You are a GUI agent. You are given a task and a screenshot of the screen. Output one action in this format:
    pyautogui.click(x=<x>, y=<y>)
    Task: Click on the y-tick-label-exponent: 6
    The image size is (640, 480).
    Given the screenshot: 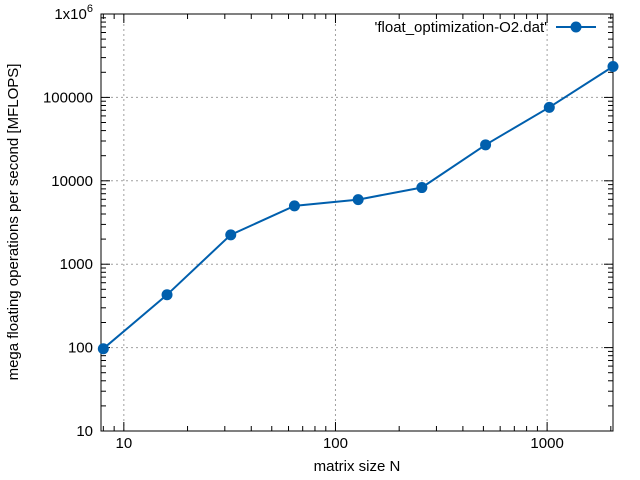 What is the action you would take?
    pyautogui.click(x=90, y=9)
    